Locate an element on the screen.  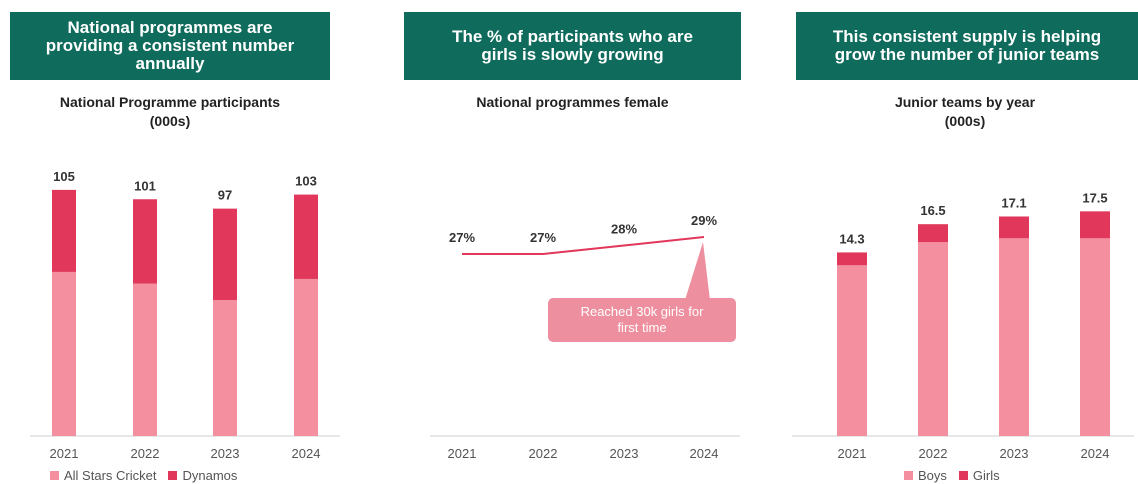
female-tick-label-2023: 2023 is located at coordinates (624, 453).